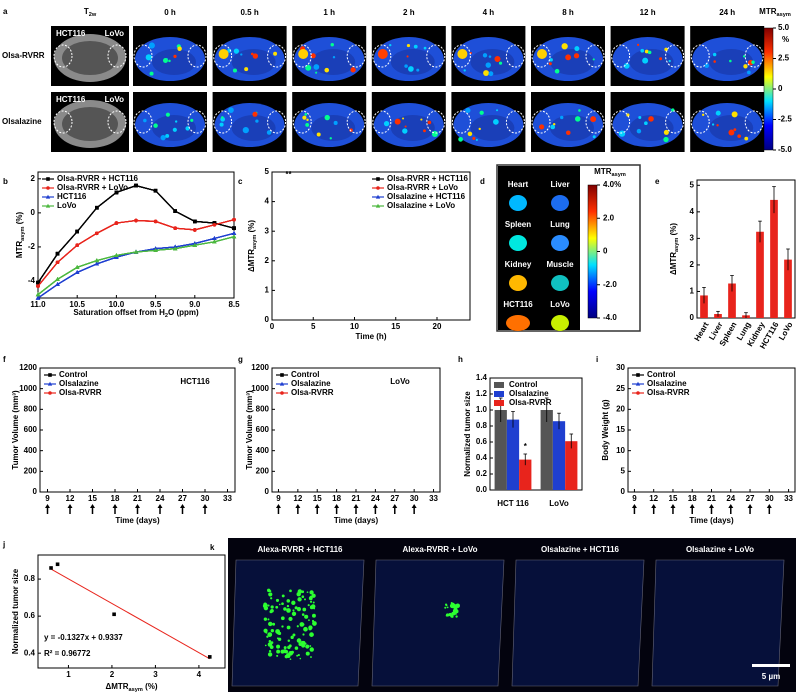 This screenshot has width=800, height=693. Describe the element at coordinates (251, 227) in the screenshot. I see `label-part: (%)` at that location.